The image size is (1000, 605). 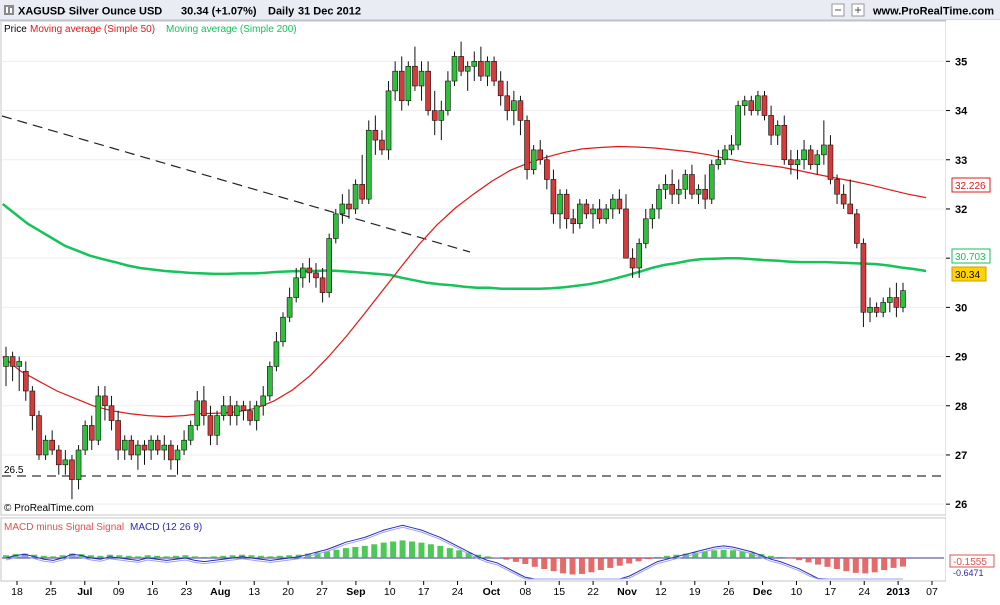 What do you see at coordinates (971, 229) in the screenshot?
I see `price-tags: 32.226 30.703 30.34` at bounding box center [971, 229].